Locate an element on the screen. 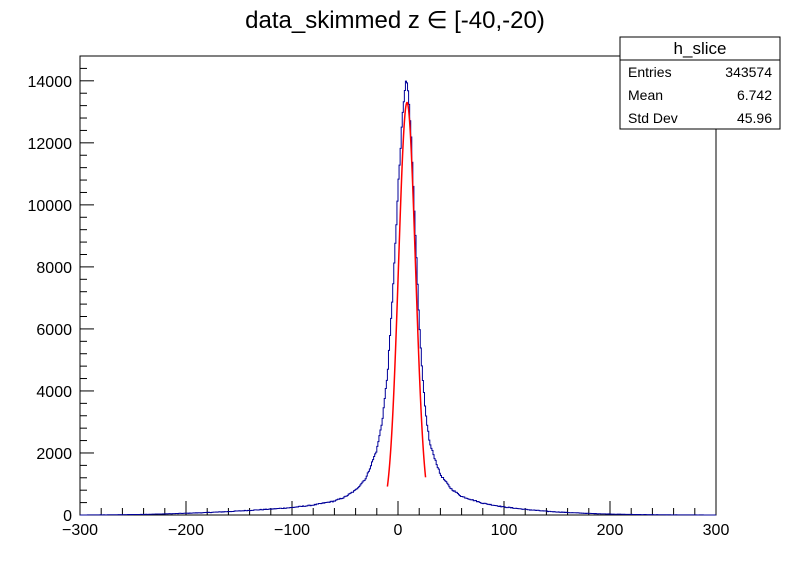 This screenshot has height=572, width=796. stats-label-entries: Entries is located at coordinates (650, 72).